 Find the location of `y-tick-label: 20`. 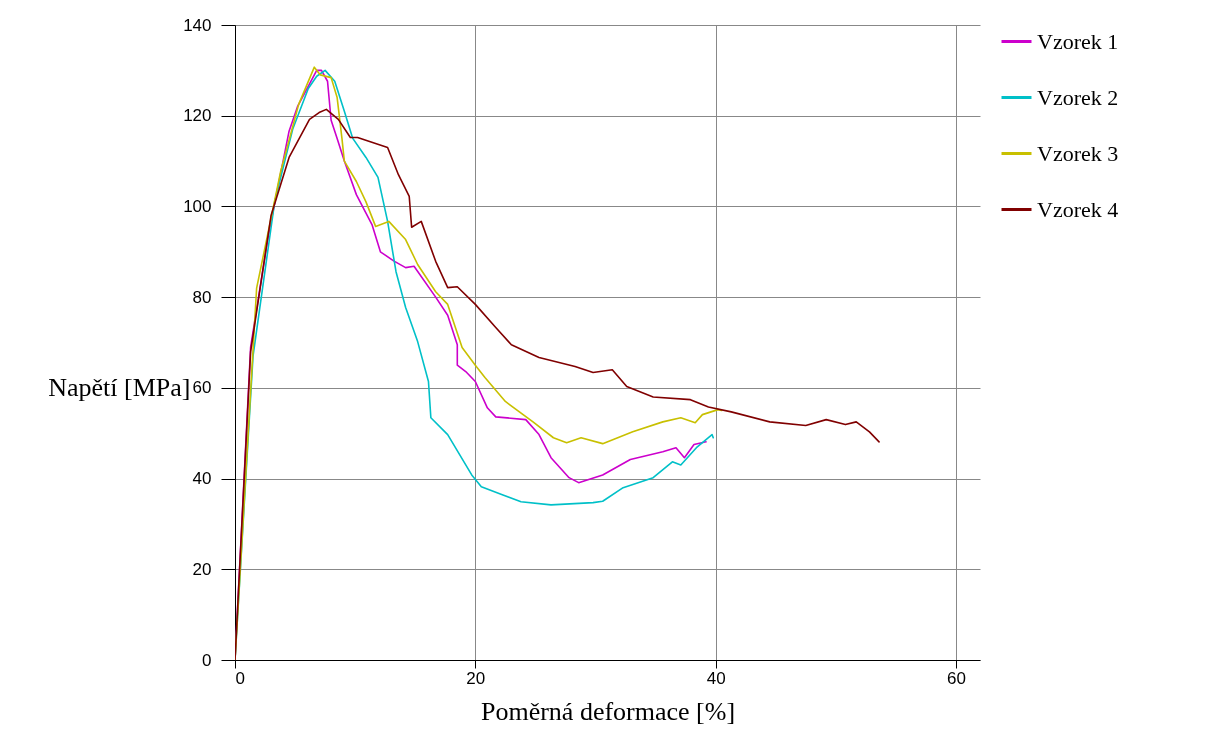

y-tick-label: 20 is located at coordinates (202, 569).